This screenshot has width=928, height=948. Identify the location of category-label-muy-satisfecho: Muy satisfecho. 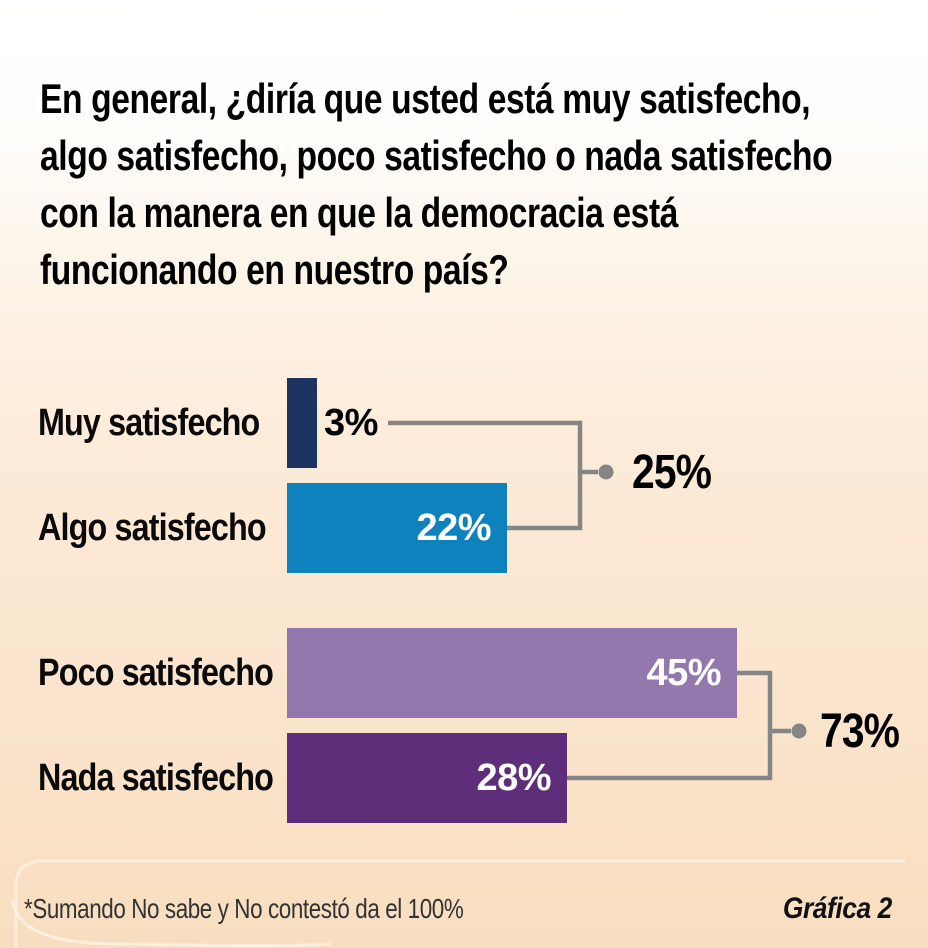
(149, 422).